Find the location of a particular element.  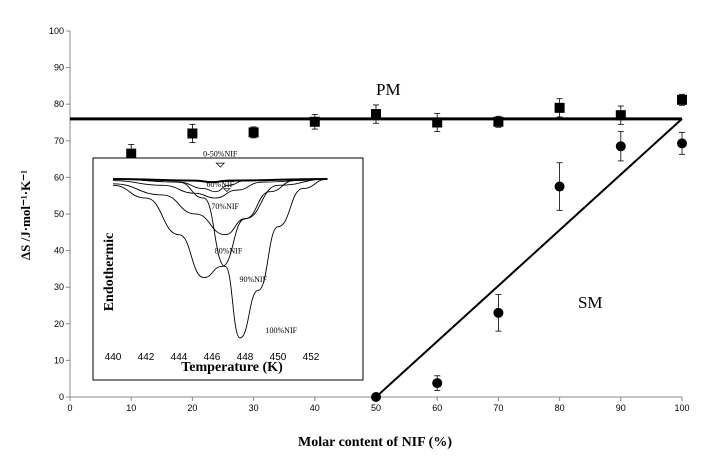

inset-y-title: Endothermic is located at coordinates (109, 272).